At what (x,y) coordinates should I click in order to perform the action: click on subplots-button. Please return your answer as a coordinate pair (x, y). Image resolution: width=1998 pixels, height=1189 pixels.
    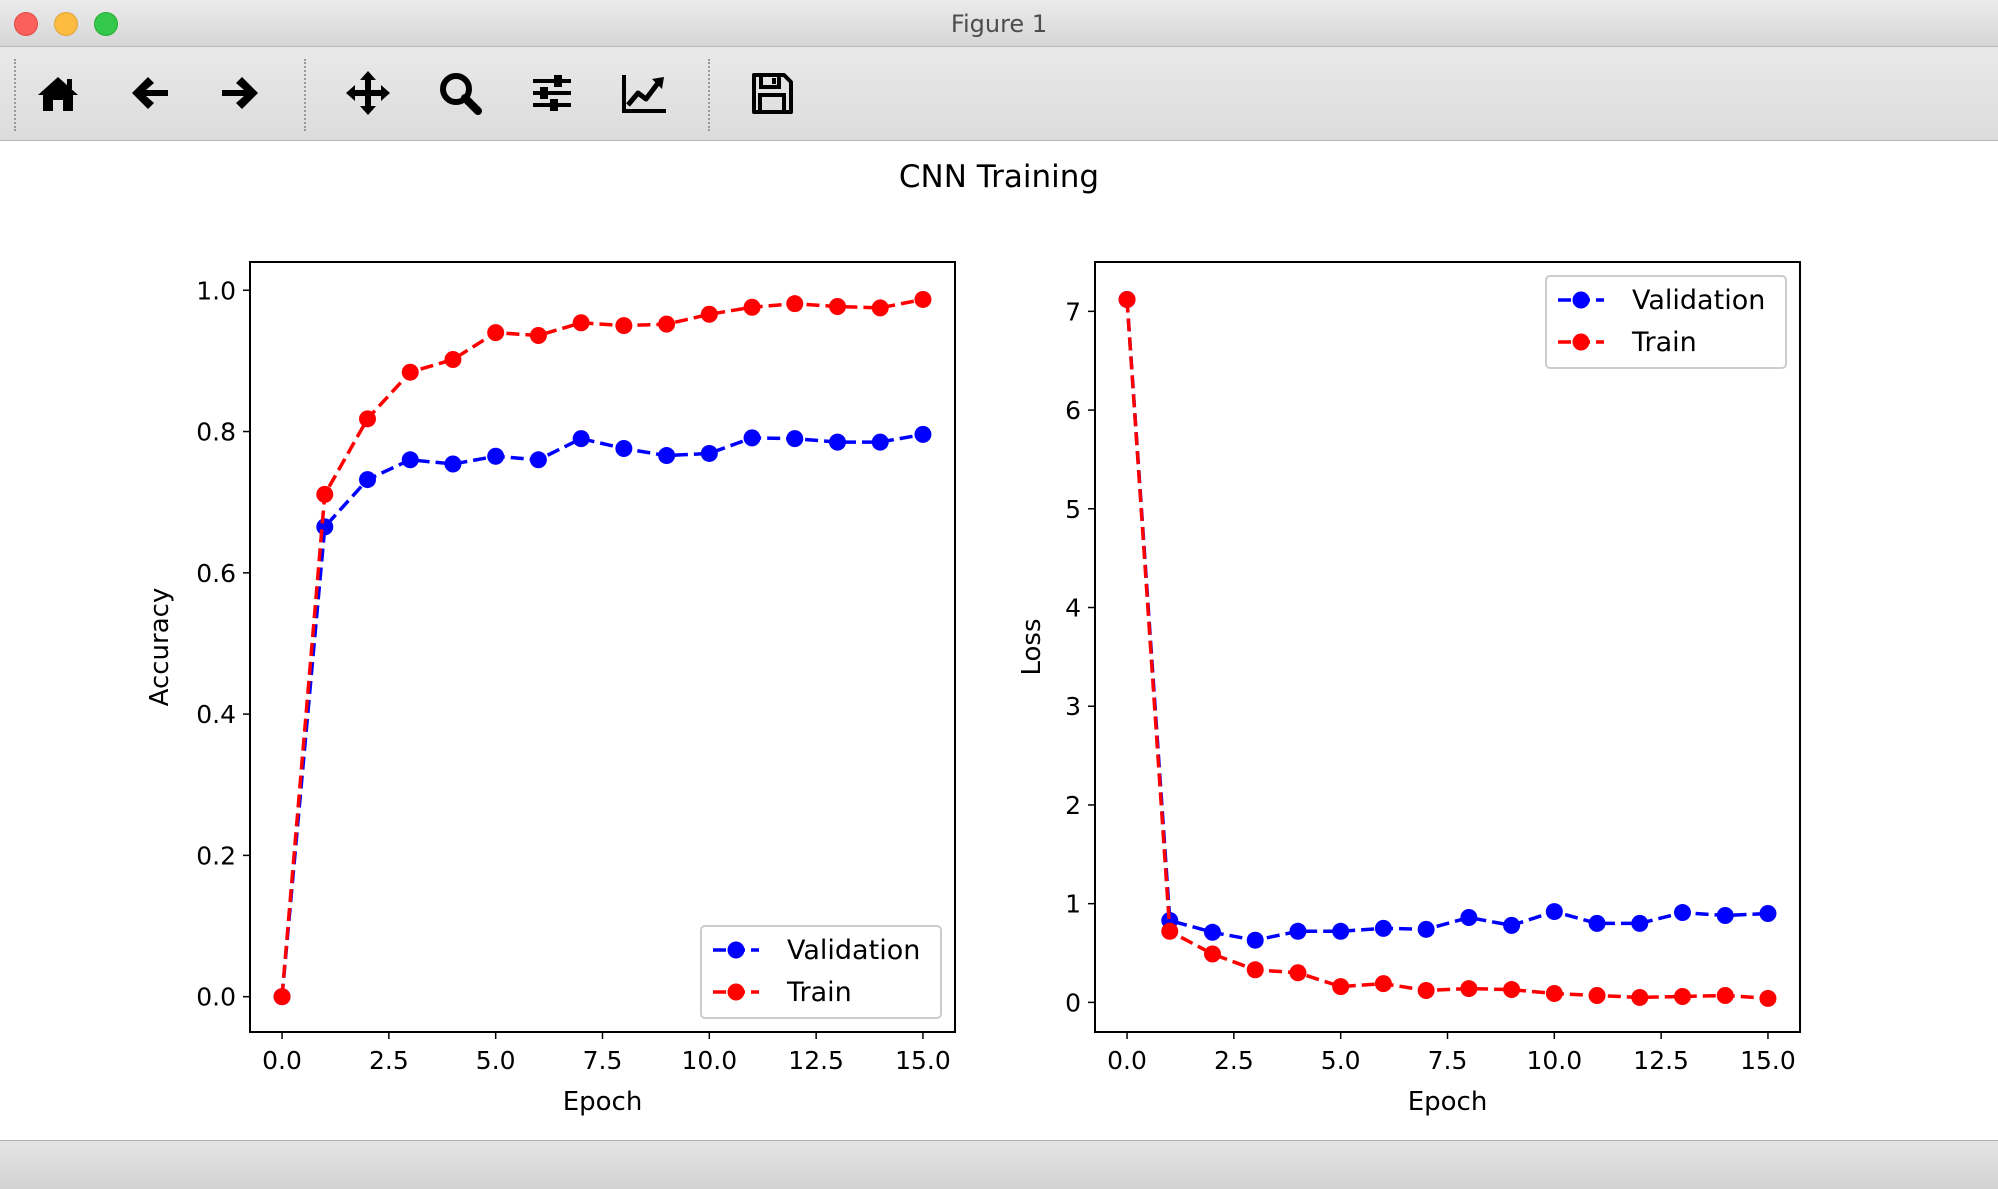
    Looking at the image, I should click on (552, 93).